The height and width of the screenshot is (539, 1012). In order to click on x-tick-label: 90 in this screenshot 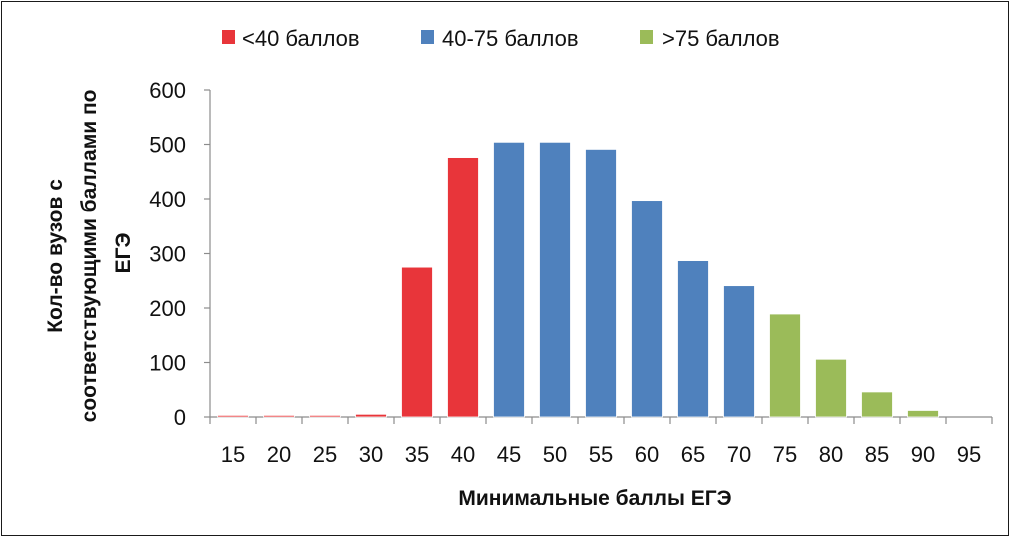, I will do `click(923, 454)`.